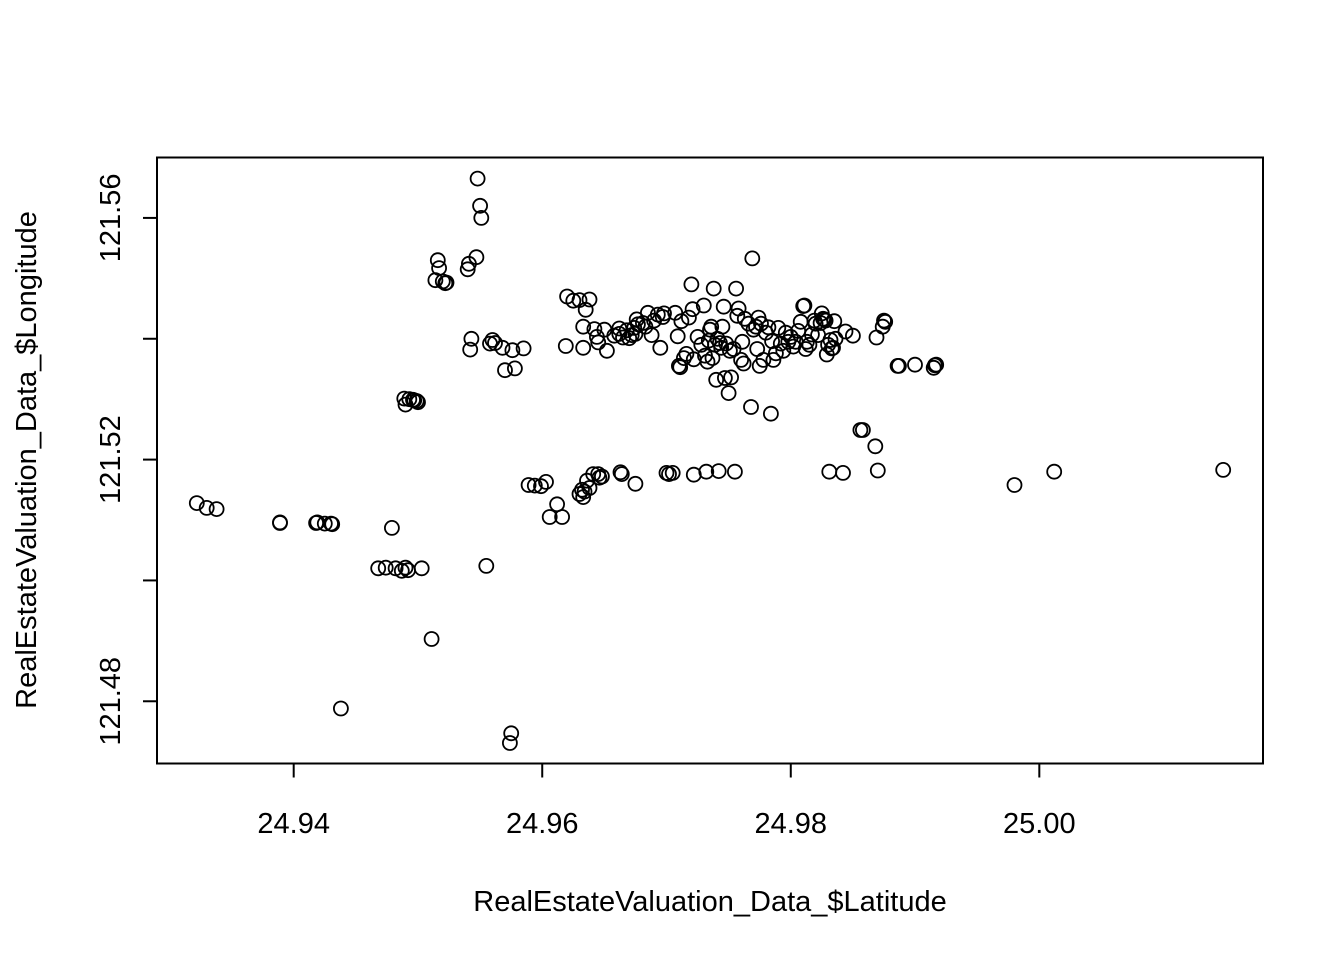 This screenshot has height=965, width=1344. What do you see at coordinates (790, 824) in the screenshot?
I see `x-tick-label: 24.98` at bounding box center [790, 824].